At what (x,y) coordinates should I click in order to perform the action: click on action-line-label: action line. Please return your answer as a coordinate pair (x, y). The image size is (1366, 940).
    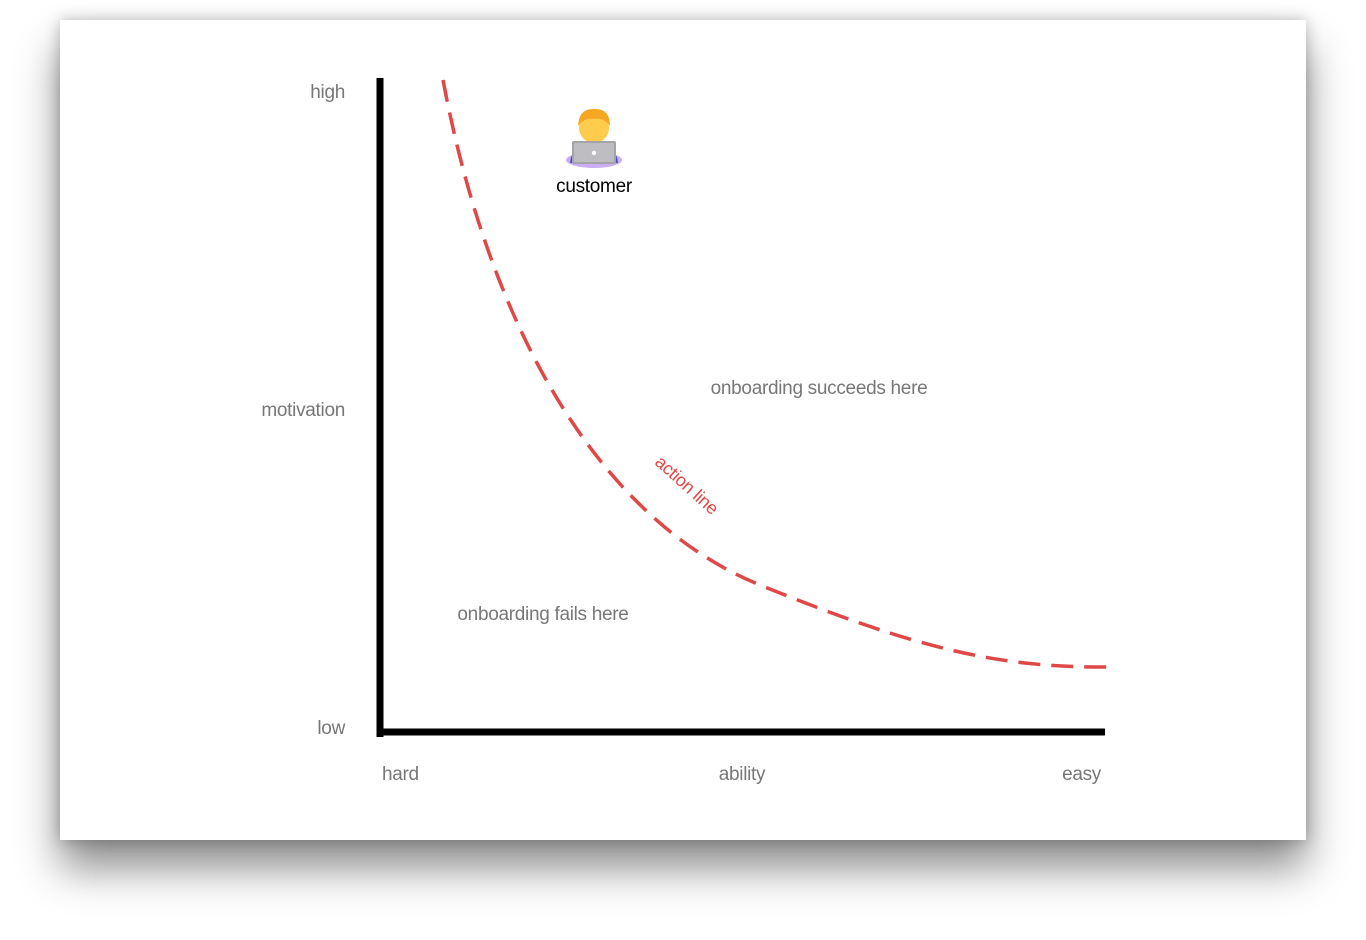
    Looking at the image, I should click on (686, 485).